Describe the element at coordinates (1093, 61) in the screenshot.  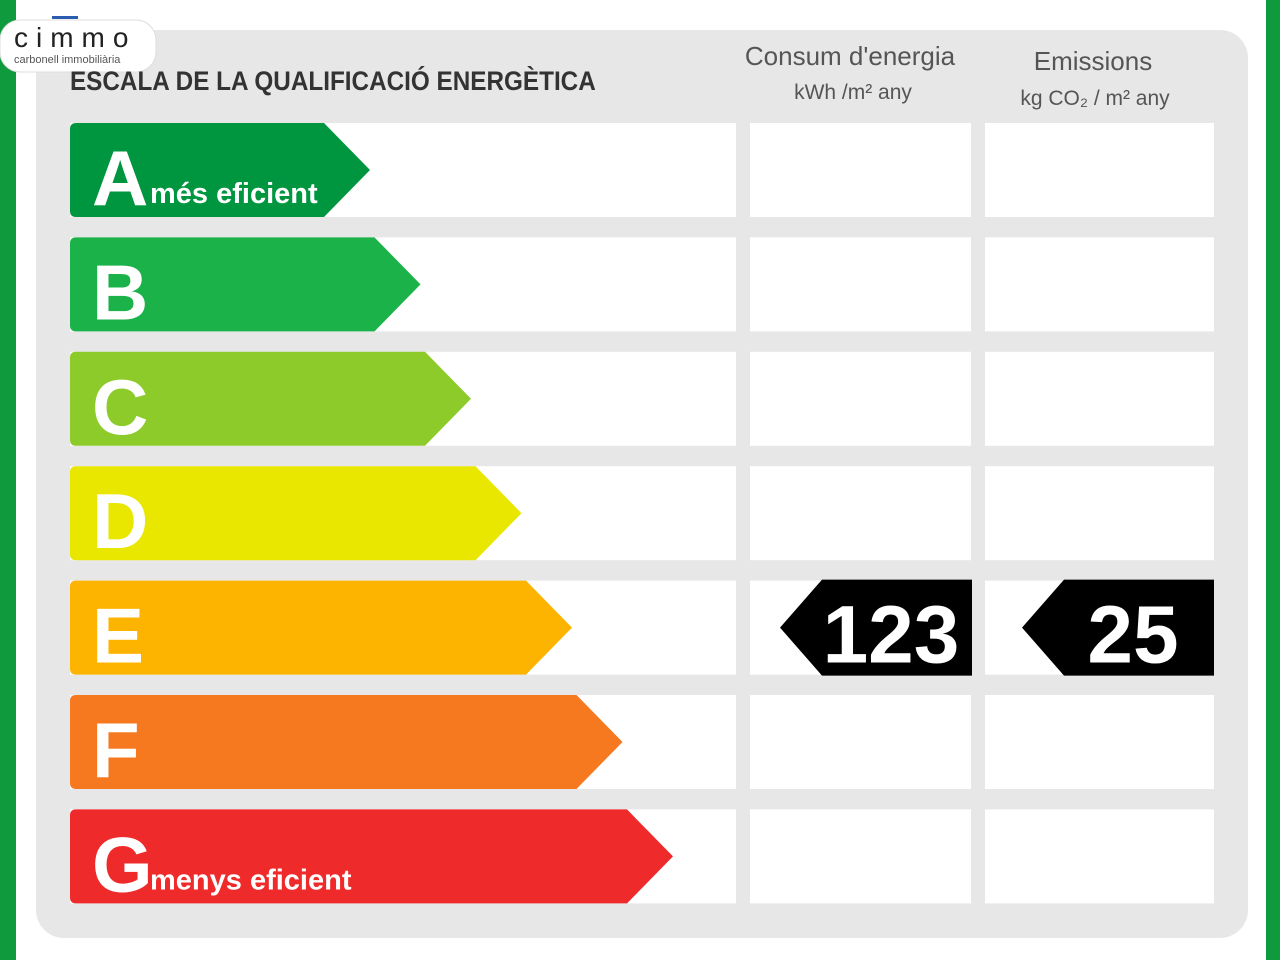
I see `column-title: Emissions` at that location.